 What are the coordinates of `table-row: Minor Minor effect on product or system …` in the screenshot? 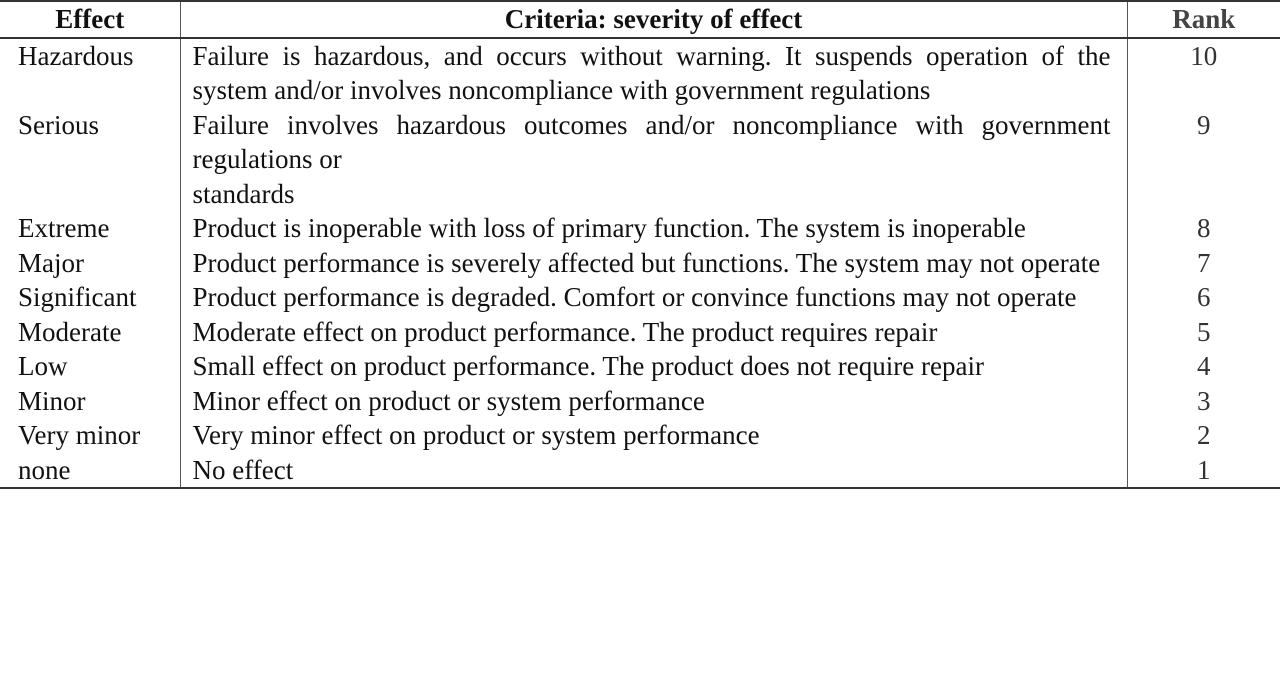 It's located at (640, 400).